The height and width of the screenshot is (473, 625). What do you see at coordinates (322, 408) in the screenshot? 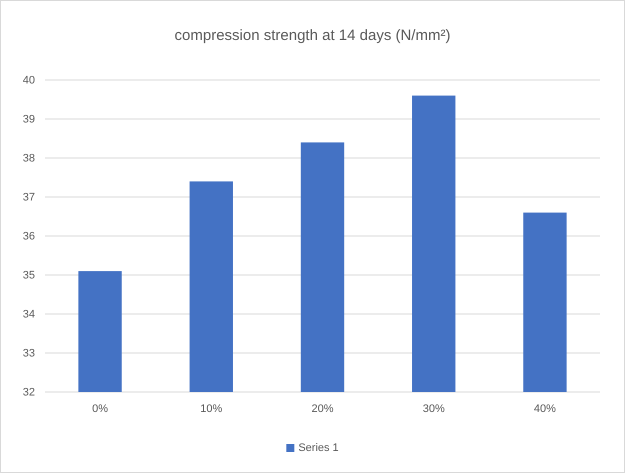
I see `x-tick-label: 20%` at bounding box center [322, 408].